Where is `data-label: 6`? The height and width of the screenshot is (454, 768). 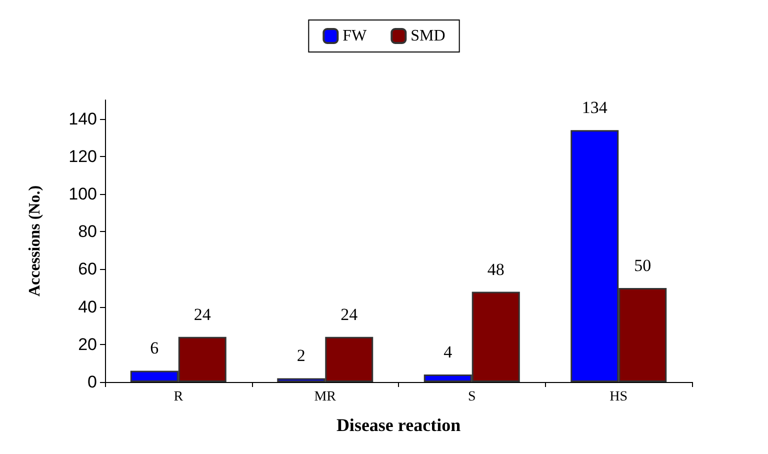 data-label: 6 is located at coordinates (154, 348).